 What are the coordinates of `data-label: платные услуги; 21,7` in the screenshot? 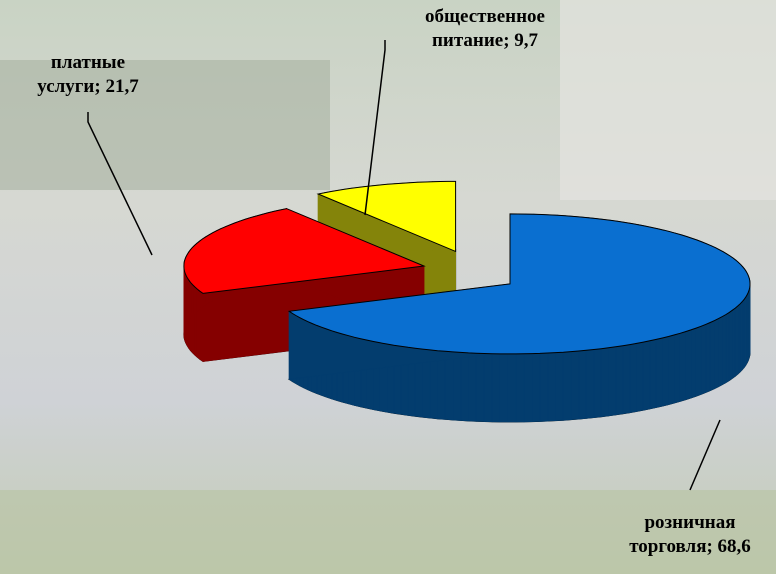 It's located at (88, 74).